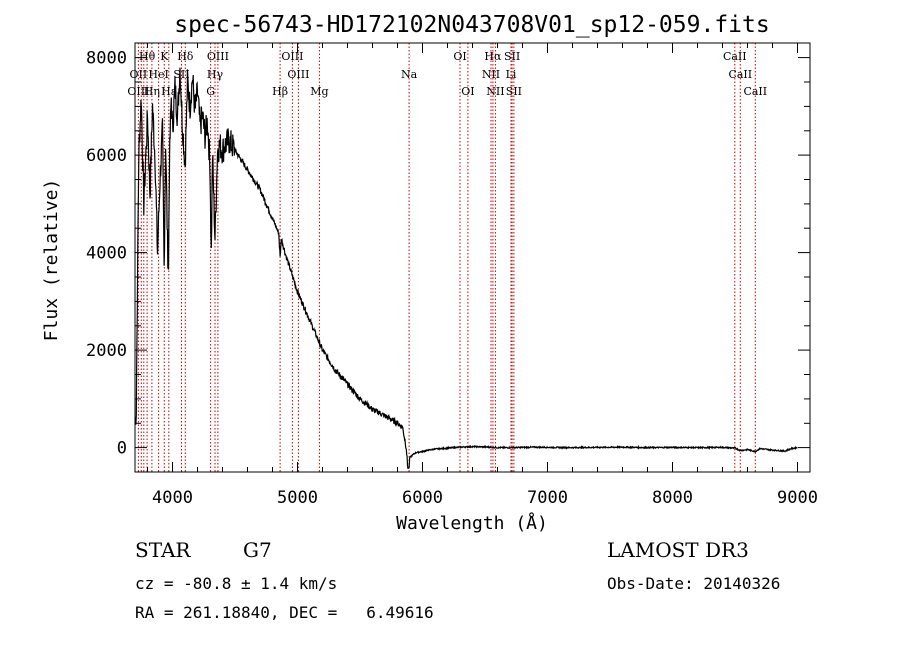 The image size is (900, 649). I want to click on observation-date: Obs-Date: 20140326, so click(694, 583).